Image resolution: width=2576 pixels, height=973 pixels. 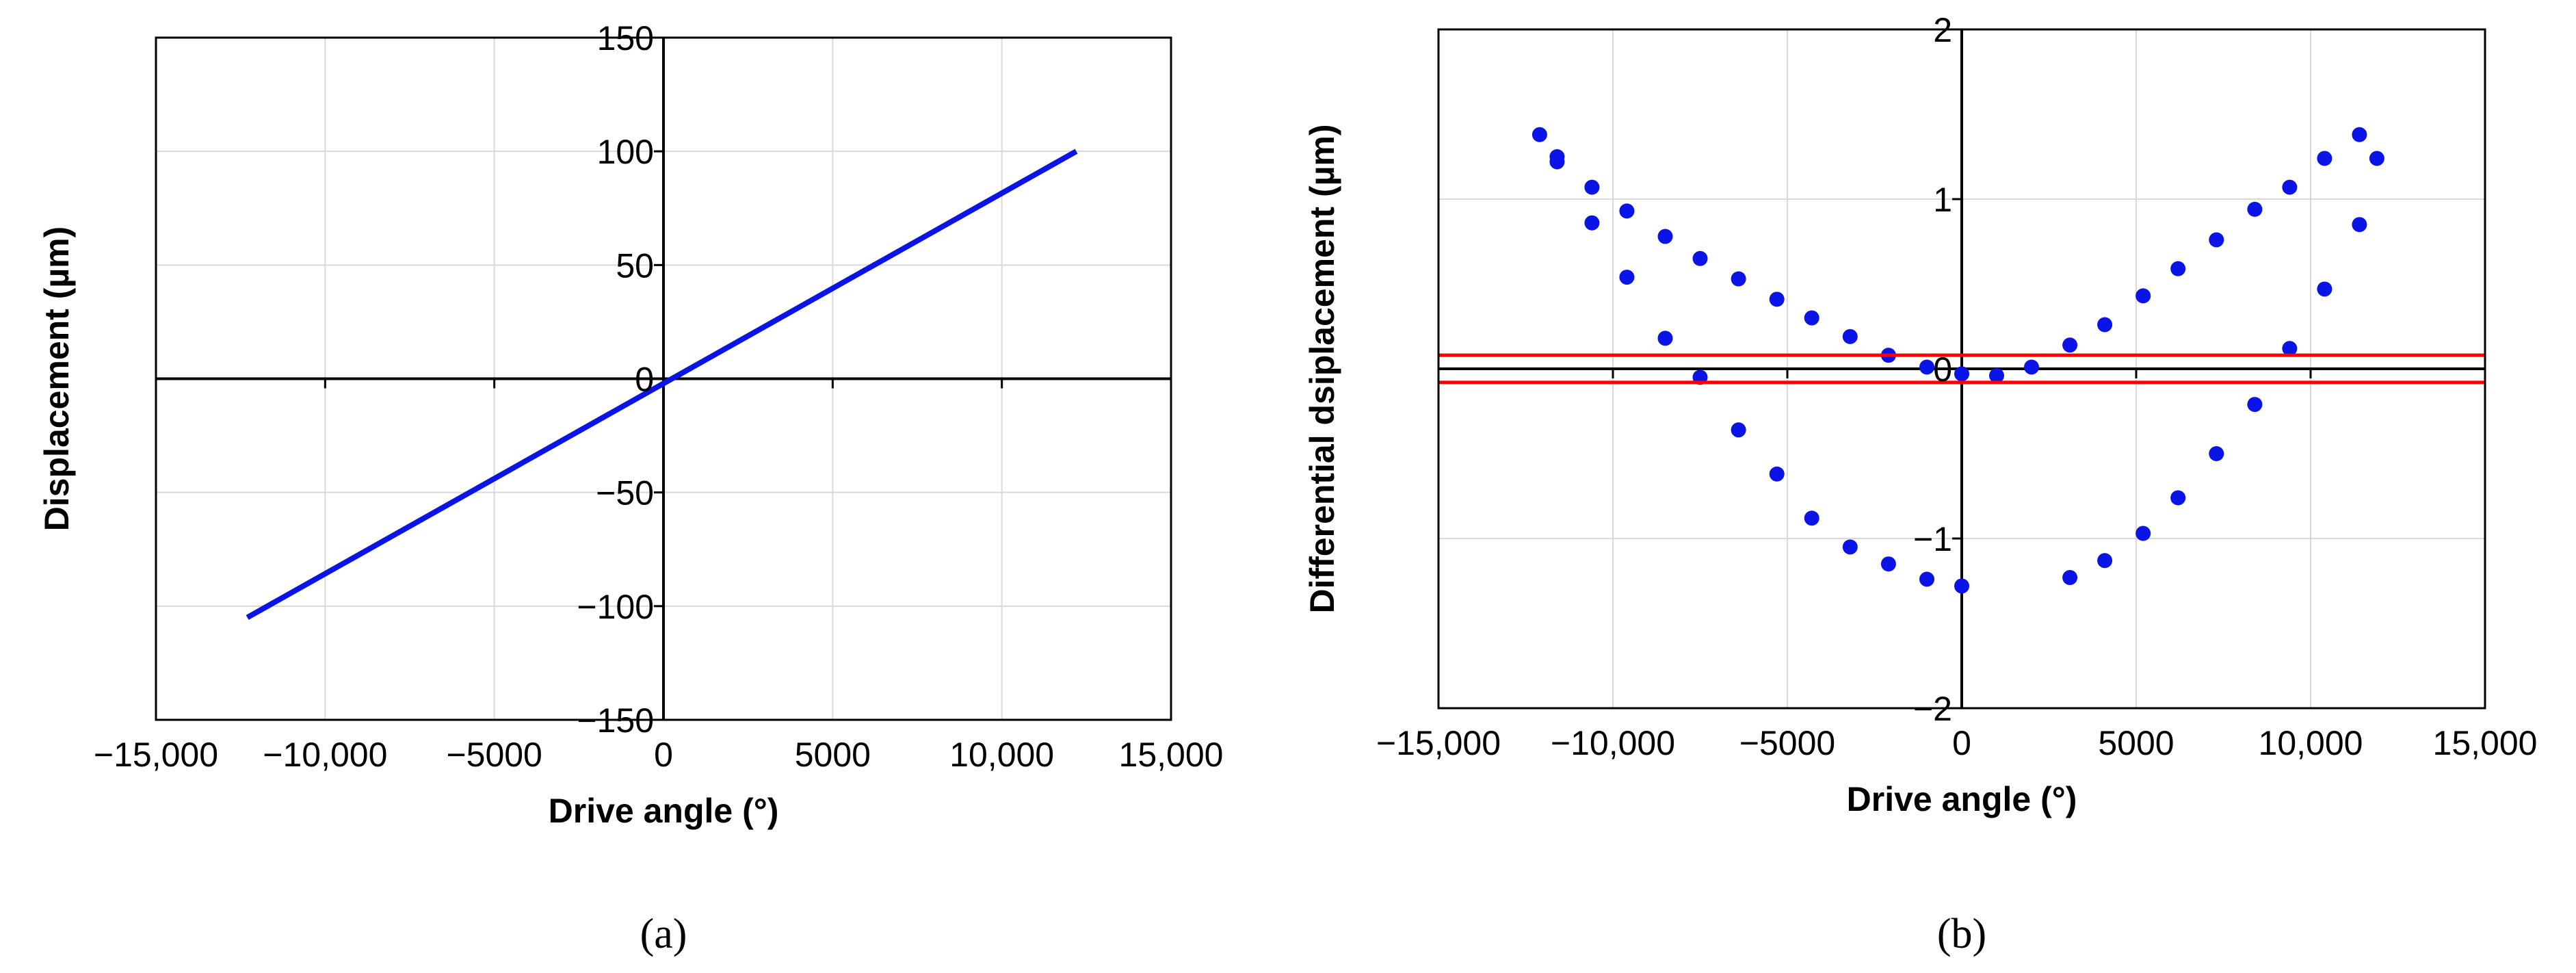 What do you see at coordinates (1932, 539) in the screenshot?
I see `y-tick-label: −1` at bounding box center [1932, 539].